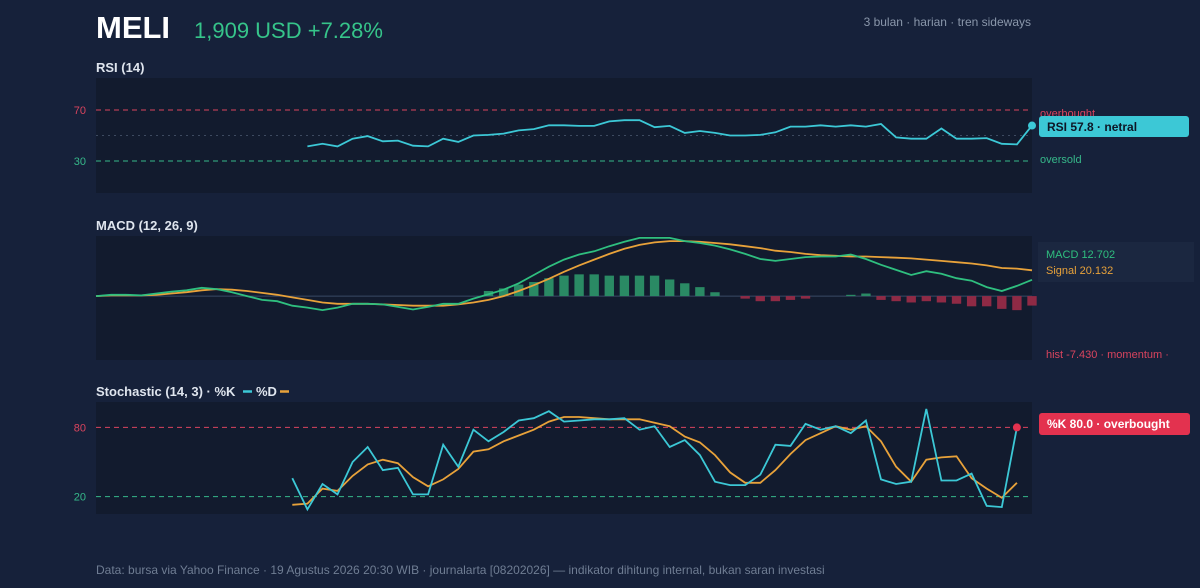  I want to click on chart-subtitle: 3 bulan · harian · tren sideways, so click(947, 22).